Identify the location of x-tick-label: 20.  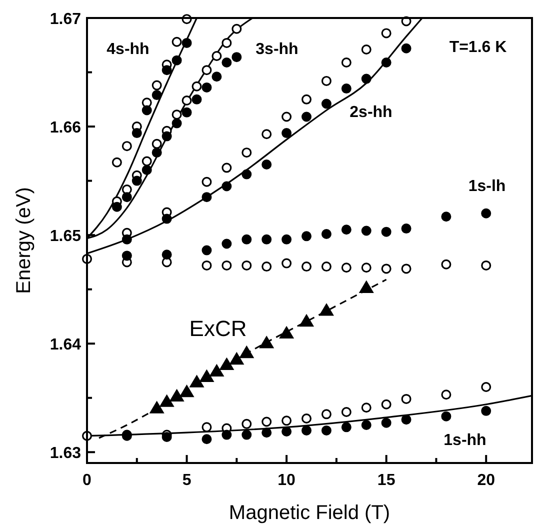
(486, 480).